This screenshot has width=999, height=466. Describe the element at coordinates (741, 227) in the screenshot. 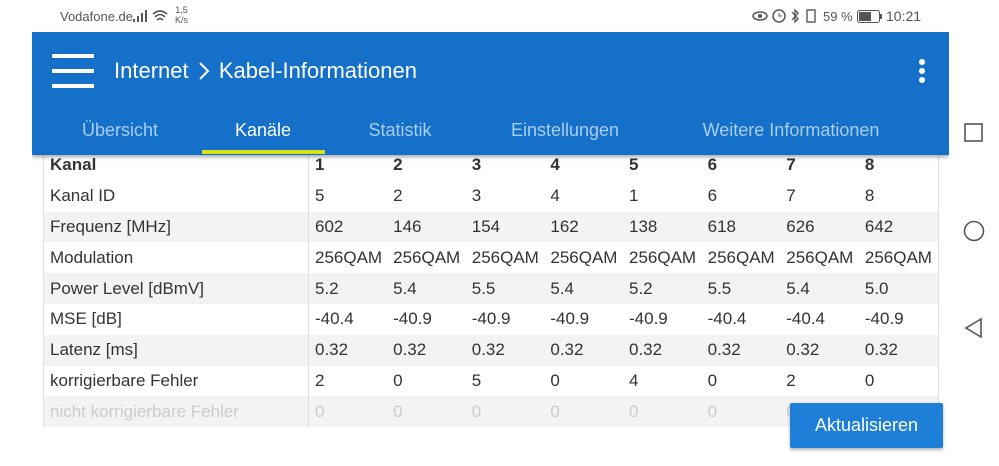

I see `cell: 618` at that location.